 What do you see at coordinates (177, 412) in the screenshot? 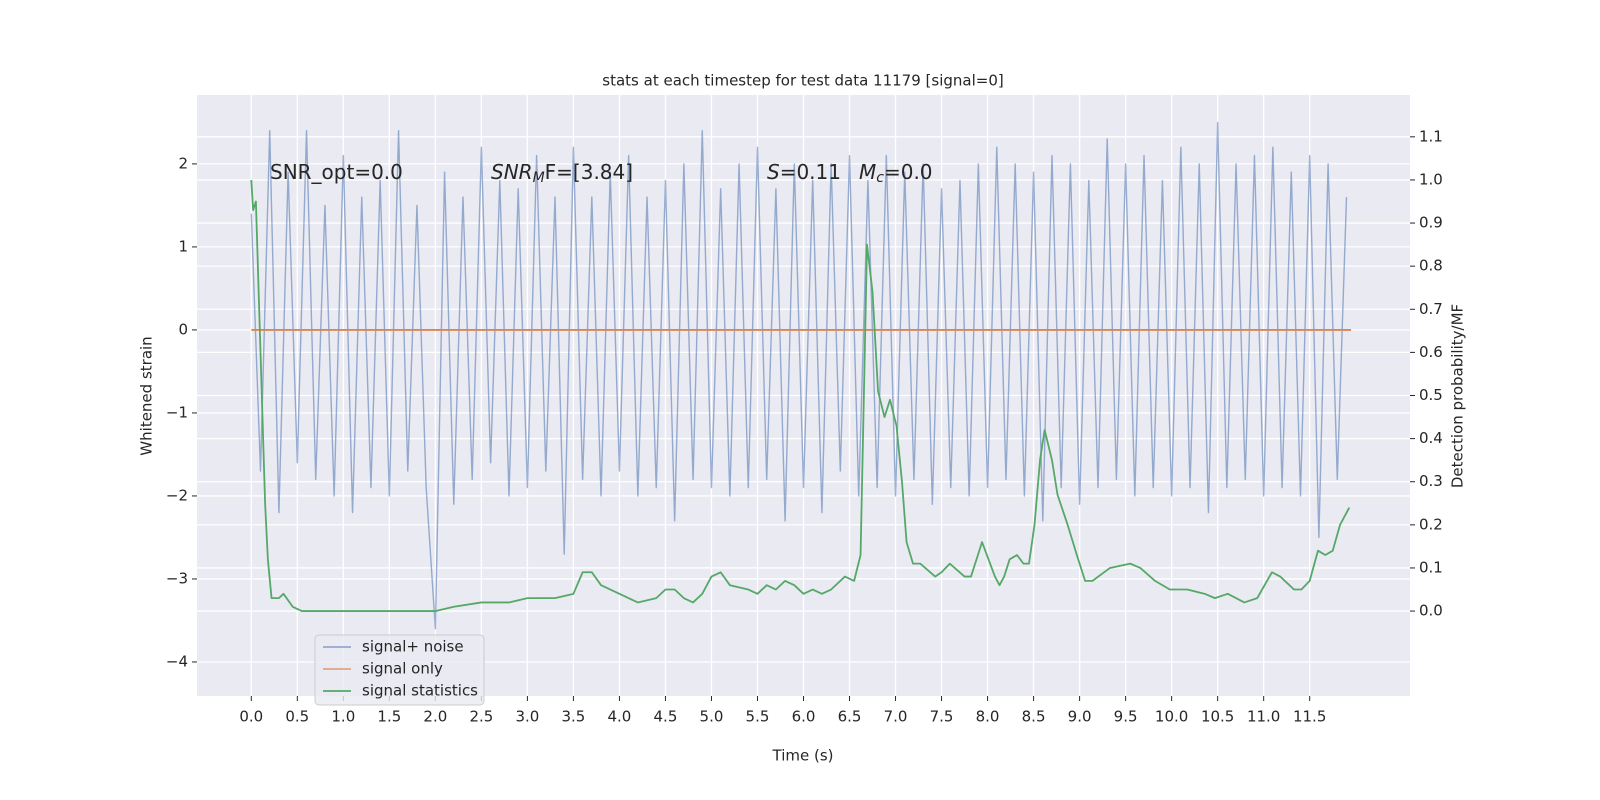
I see `y-tick-label: −1` at bounding box center [177, 412].